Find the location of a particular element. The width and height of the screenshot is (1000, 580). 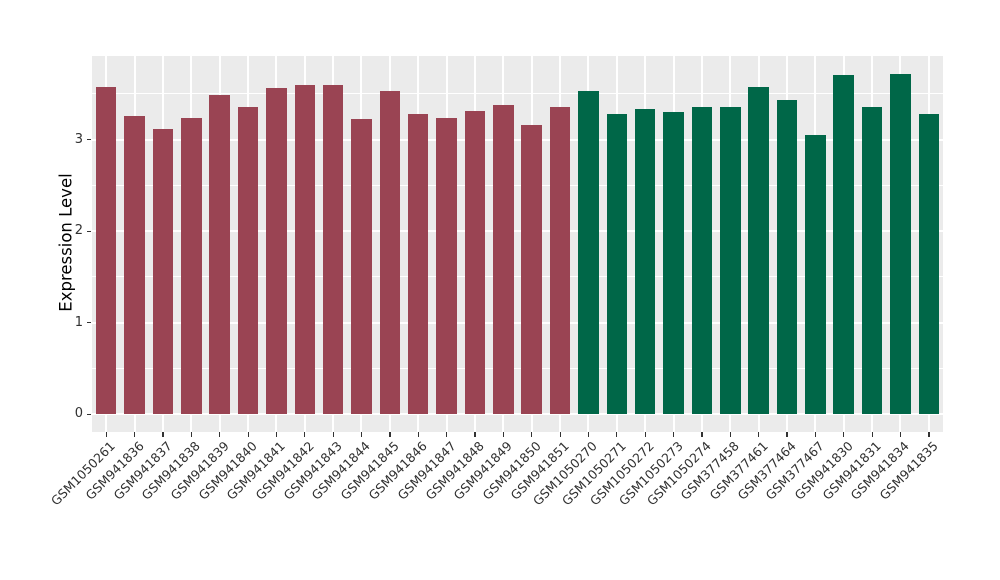

bar-GSM941840 is located at coordinates (248, 260).